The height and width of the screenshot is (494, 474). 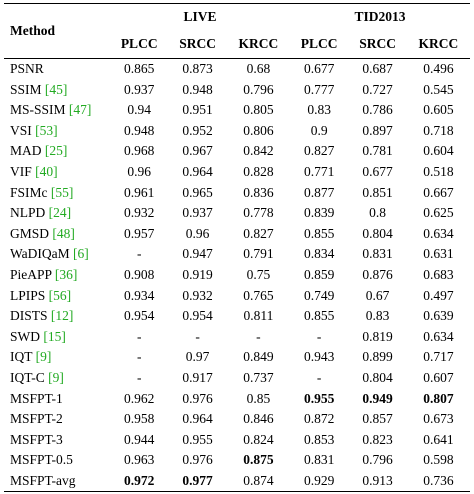 What do you see at coordinates (319, 398) in the screenshot?
I see `value-cell: 0.955` at bounding box center [319, 398].